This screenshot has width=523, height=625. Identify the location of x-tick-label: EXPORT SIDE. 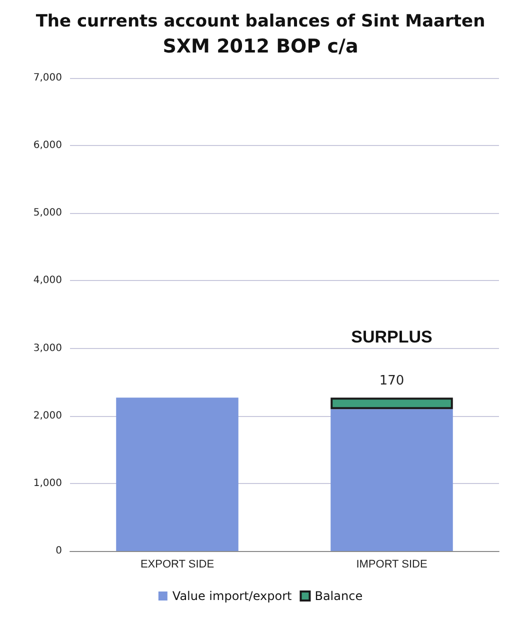
(177, 564).